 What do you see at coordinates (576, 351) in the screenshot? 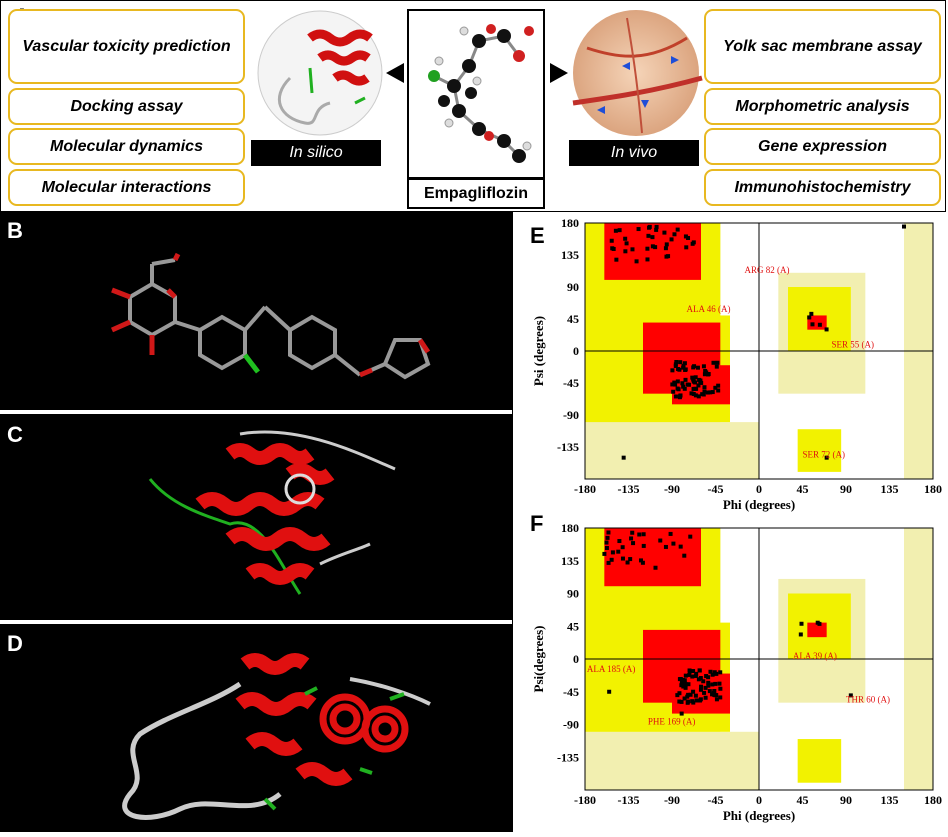
I see `y-tick-label: 0` at bounding box center [576, 351].